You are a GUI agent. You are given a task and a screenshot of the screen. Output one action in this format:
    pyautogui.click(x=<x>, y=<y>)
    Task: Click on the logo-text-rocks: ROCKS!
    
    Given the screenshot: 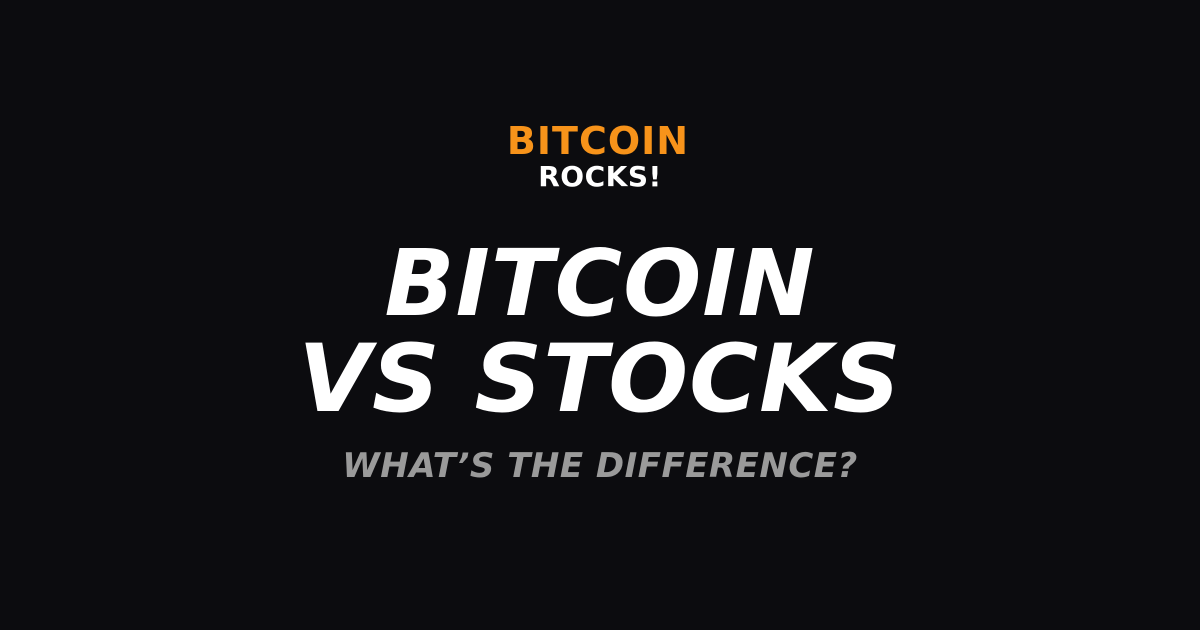 What is the action you would take?
    pyautogui.click(x=600, y=176)
    